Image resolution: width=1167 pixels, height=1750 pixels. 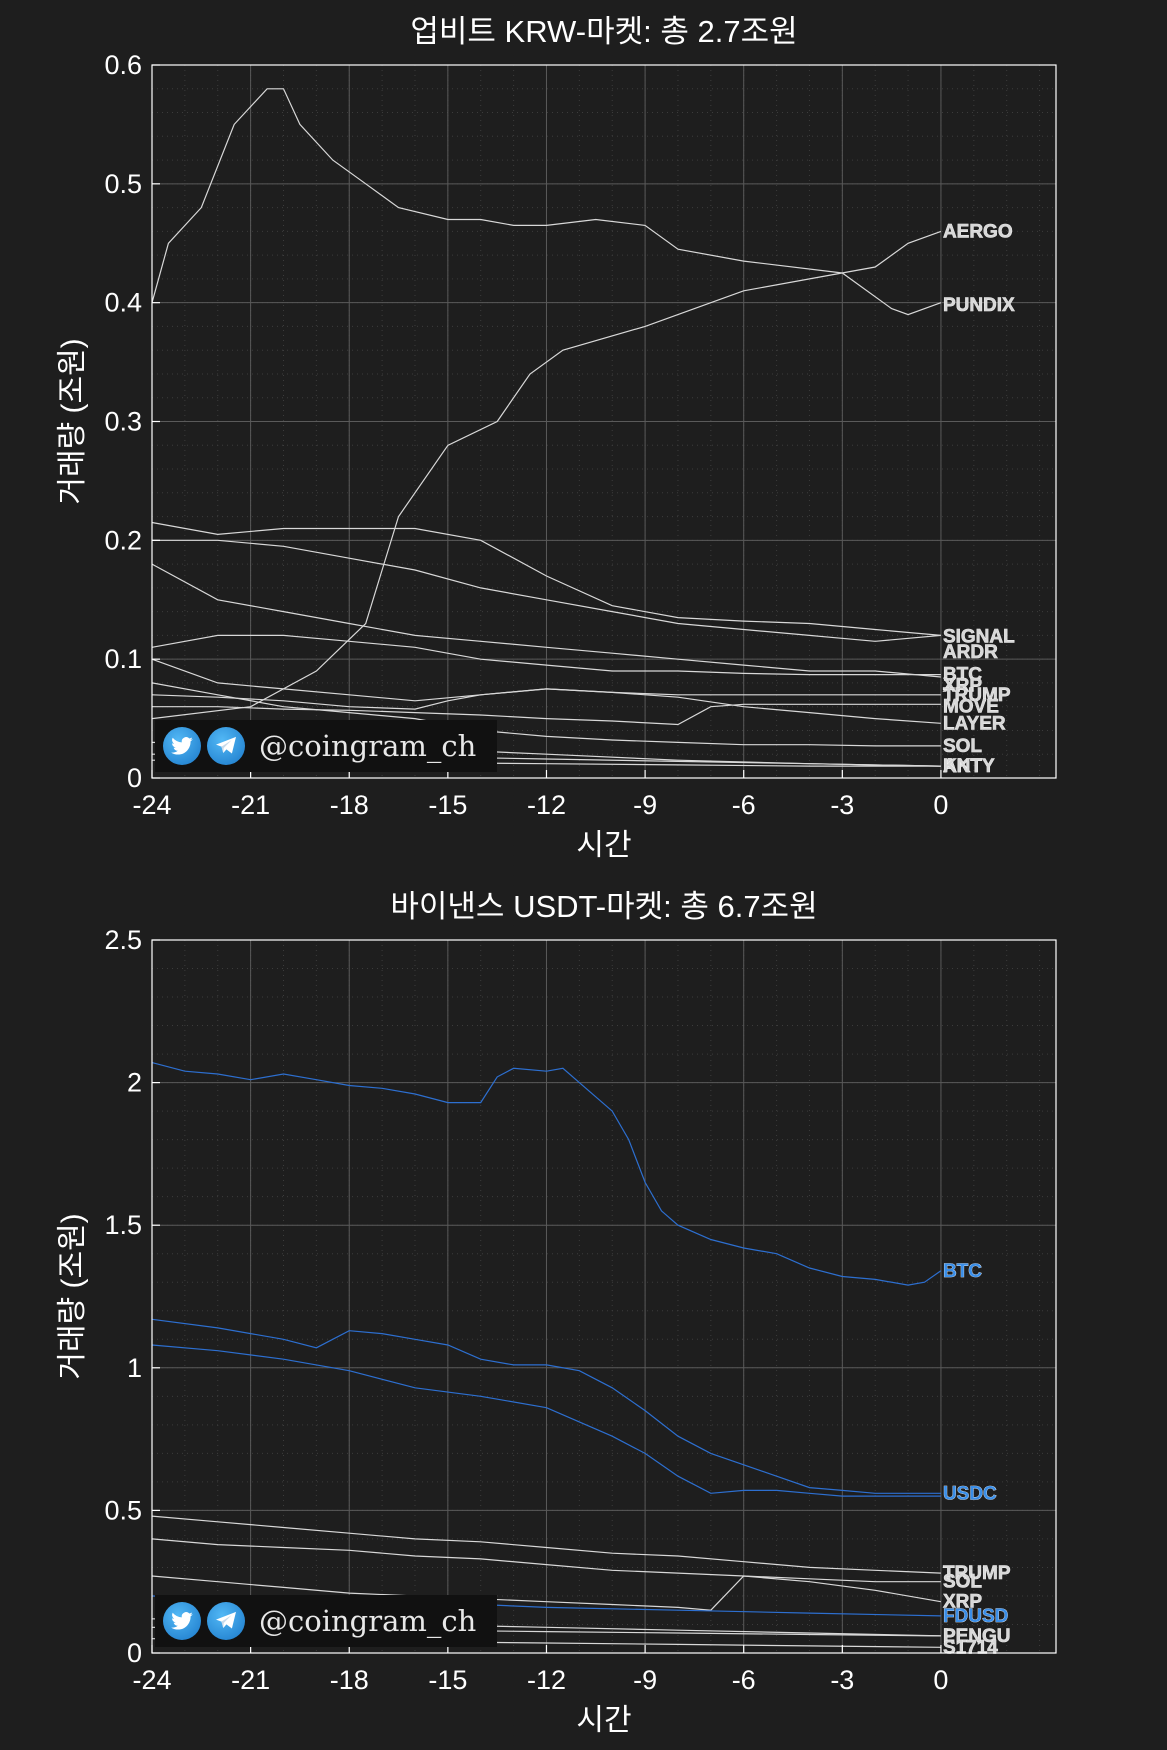 I want to click on series-line-trump, so click(x=546, y=1544).